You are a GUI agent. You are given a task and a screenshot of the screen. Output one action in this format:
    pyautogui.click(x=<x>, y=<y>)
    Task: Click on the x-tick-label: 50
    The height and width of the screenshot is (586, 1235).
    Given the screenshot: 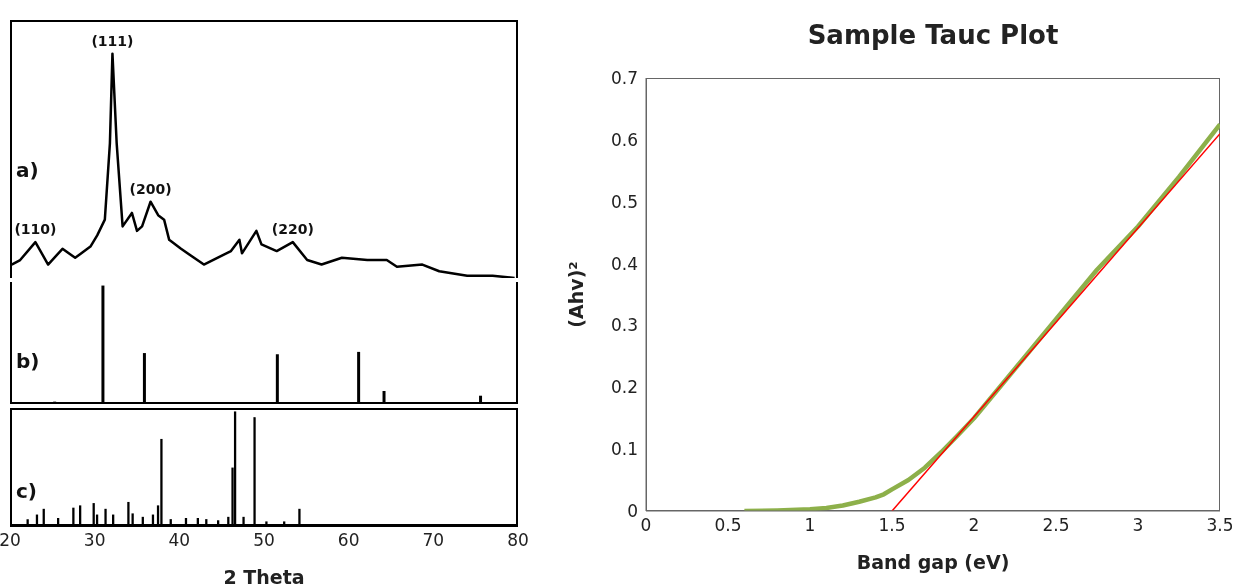 What is the action you would take?
    pyautogui.click(x=264, y=540)
    